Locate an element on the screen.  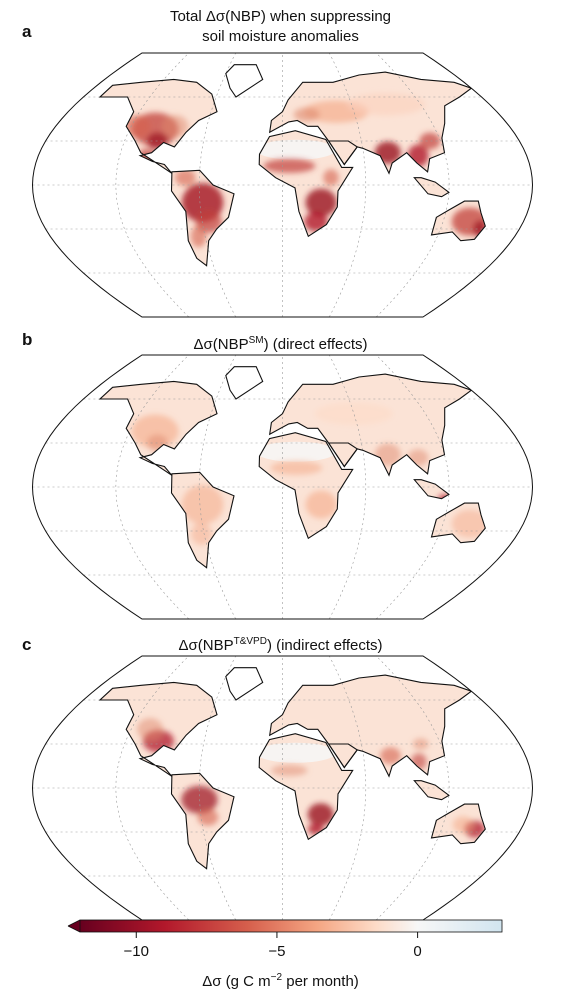
panel-title: Δσ(NBPT&VPD) (indirect effects) is located at coordinates (280, 644).